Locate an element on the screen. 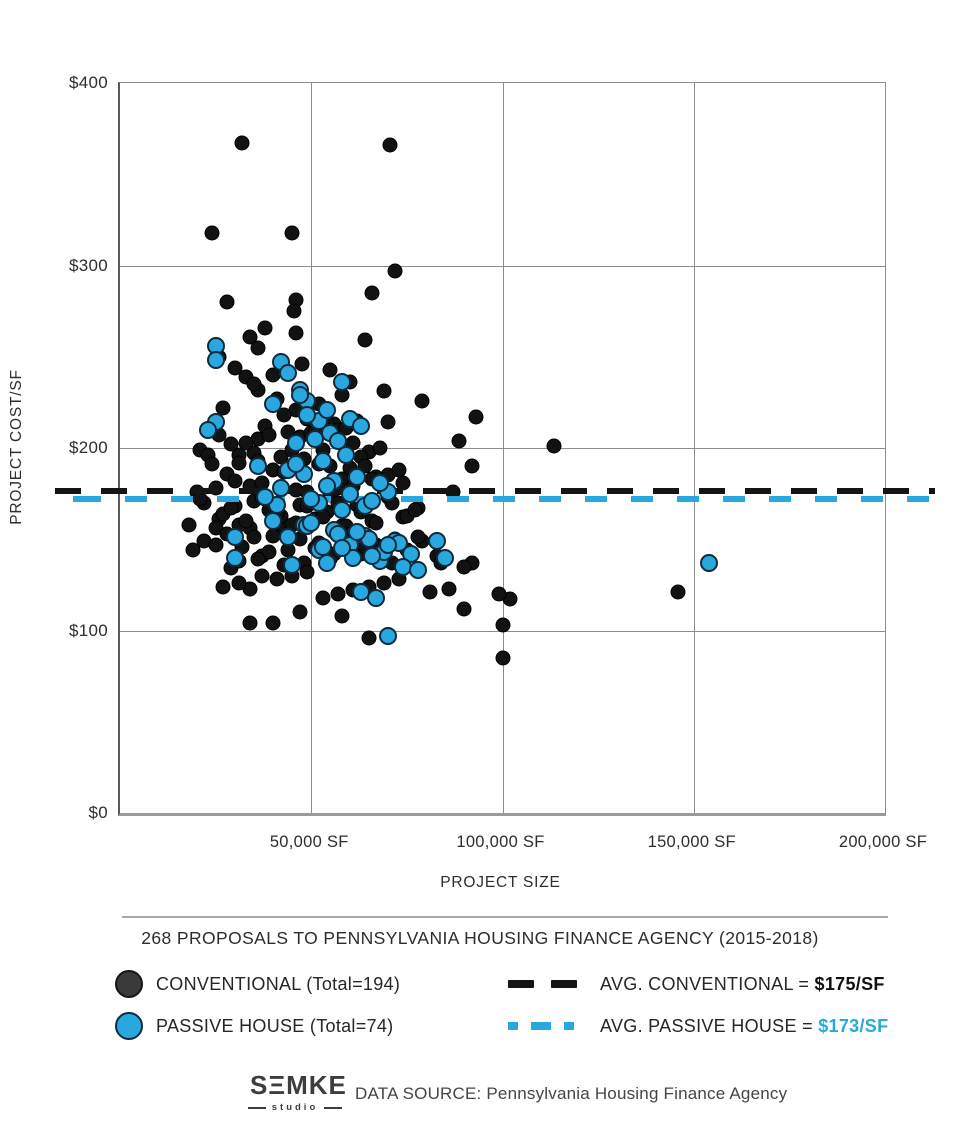 Image resolution: width=960 pixels, height=1123 pixels. avg-passive-prefix: AVG. PASSIVE HOUSE = is located at coordinates (709, 1025).